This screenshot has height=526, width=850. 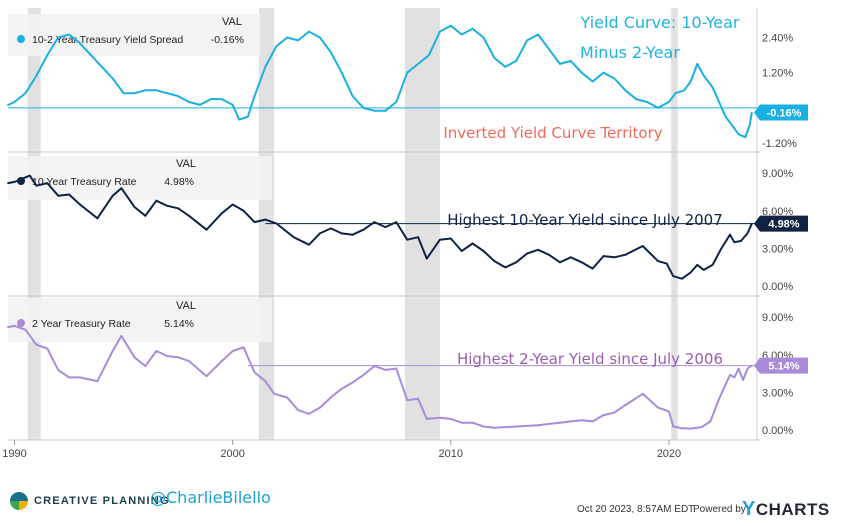 I want to click on last-value-badge: 5.14%, so click(x=781, y=365).